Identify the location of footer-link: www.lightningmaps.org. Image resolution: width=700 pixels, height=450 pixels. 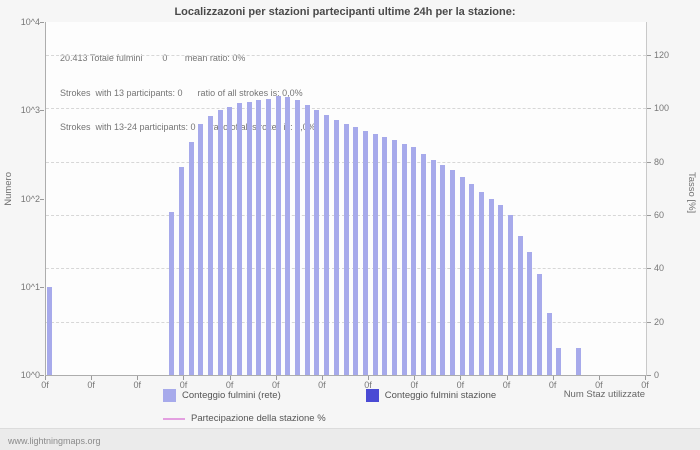
(54, 441).